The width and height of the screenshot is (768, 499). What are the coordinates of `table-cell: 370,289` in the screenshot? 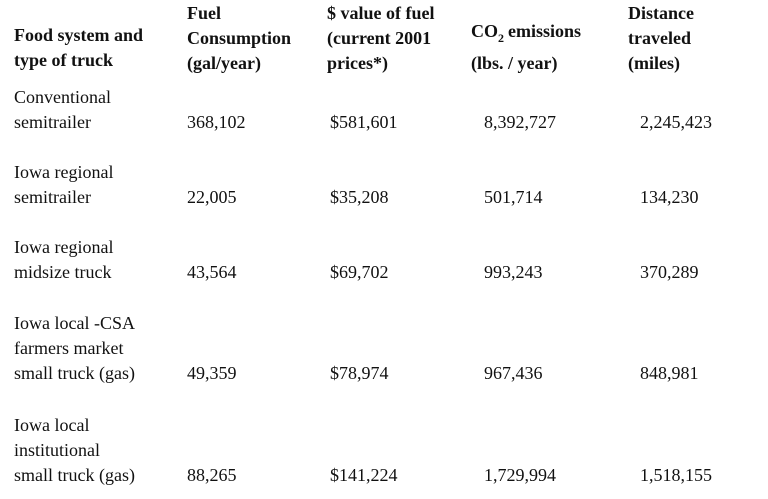 It's located at (669, 260).